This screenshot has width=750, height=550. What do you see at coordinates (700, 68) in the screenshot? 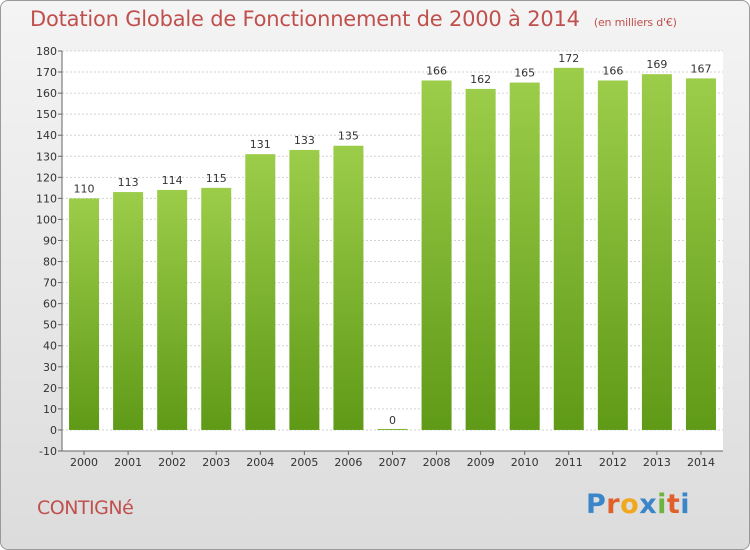
I see `data-label: 167` at bounding box center [700, 68].